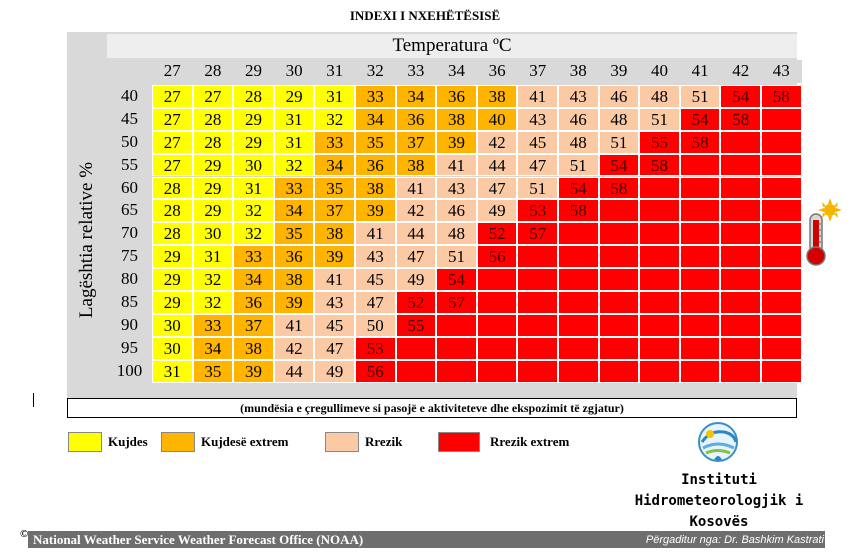 The width and height of the screenshot is (850, 560). Describe the element at coordinates (334, 211) in the screenshot. I see `heat-index-cell: 37` at that location.